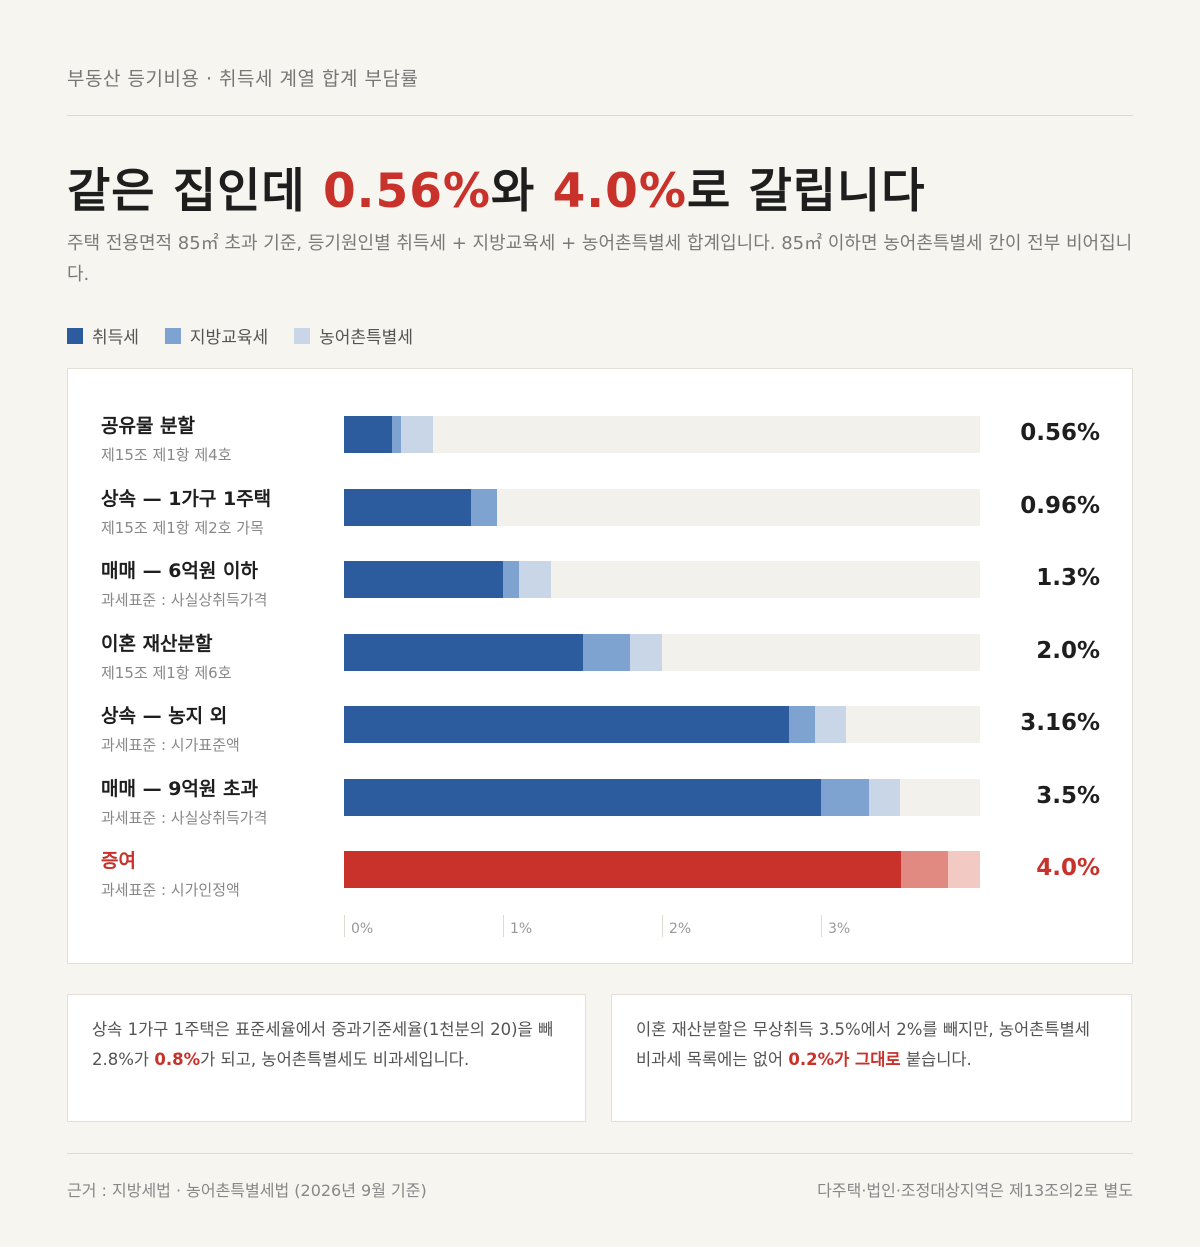 This screenshot has width=1200, height=1247. What do you see at coordinates (1060, 723) in the screenshot?
I see `bar-total-label: 3.16%` at bounding box center [1060, 723].